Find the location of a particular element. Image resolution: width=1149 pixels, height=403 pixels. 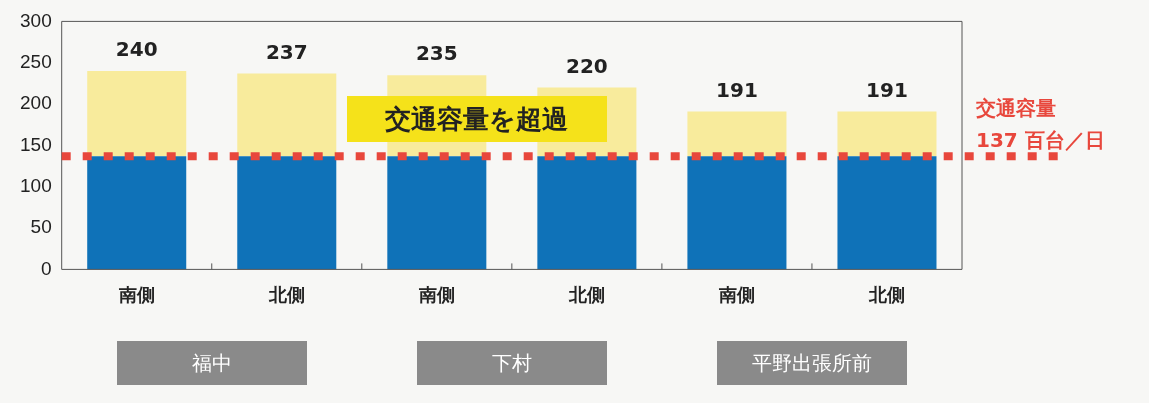

total-label: 220 is located at coordinates (587, 65).